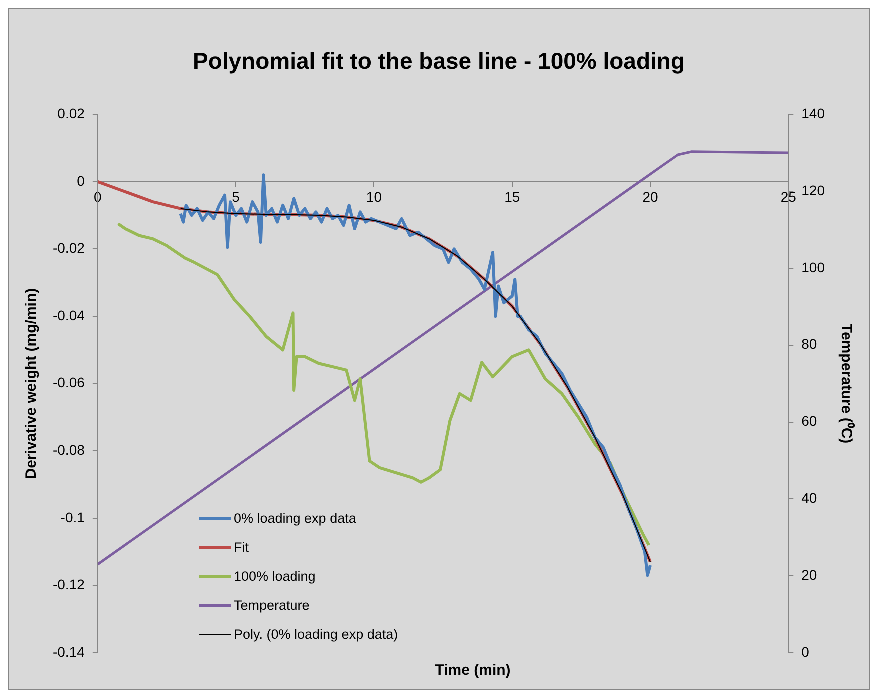 This screenshot has width=876, height=695. I want to click on y2-tick-label: 40, so click(810, 498).